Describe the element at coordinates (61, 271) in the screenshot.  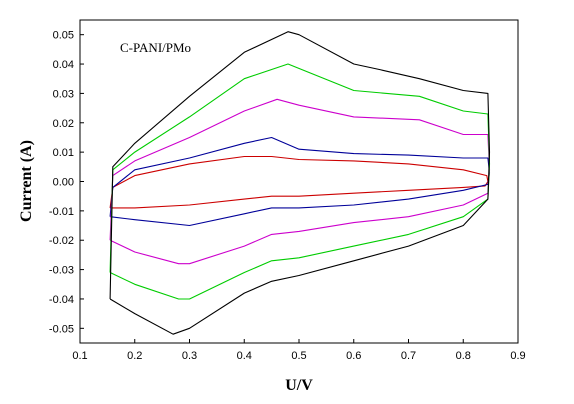
I see `y-tick-label: -0.03` at that location.